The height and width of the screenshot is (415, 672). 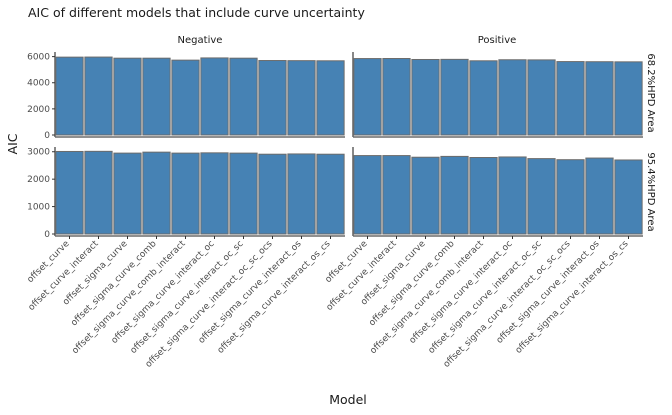 What do you see at coordinates (12, 143) in the screenshot?
I see `y-axis-title: AIC` at bounding box center [12, 143].